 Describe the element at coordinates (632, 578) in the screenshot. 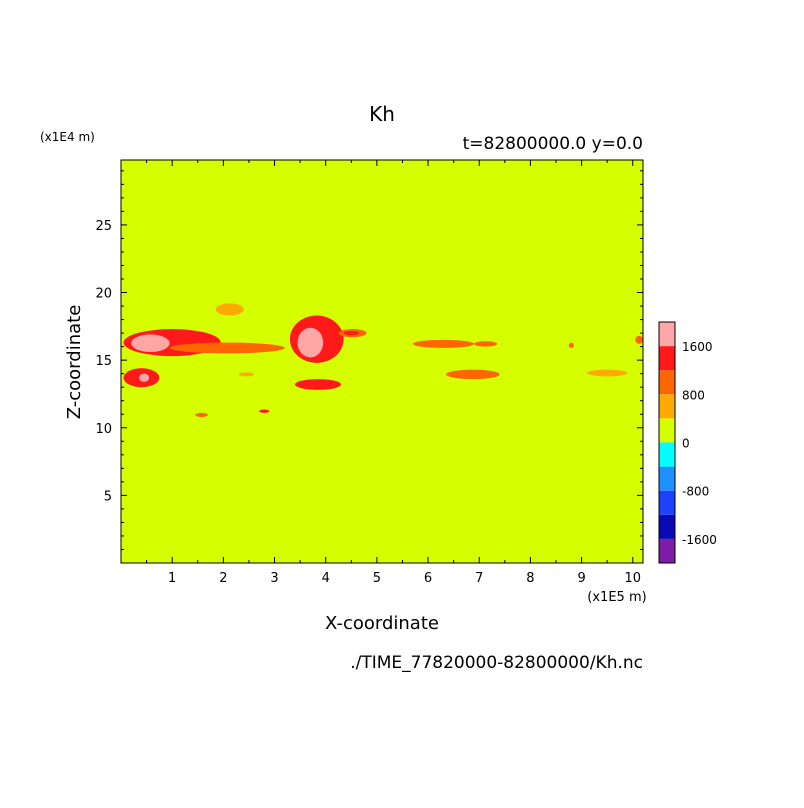

I see `x-tick-label: 10` at that location.